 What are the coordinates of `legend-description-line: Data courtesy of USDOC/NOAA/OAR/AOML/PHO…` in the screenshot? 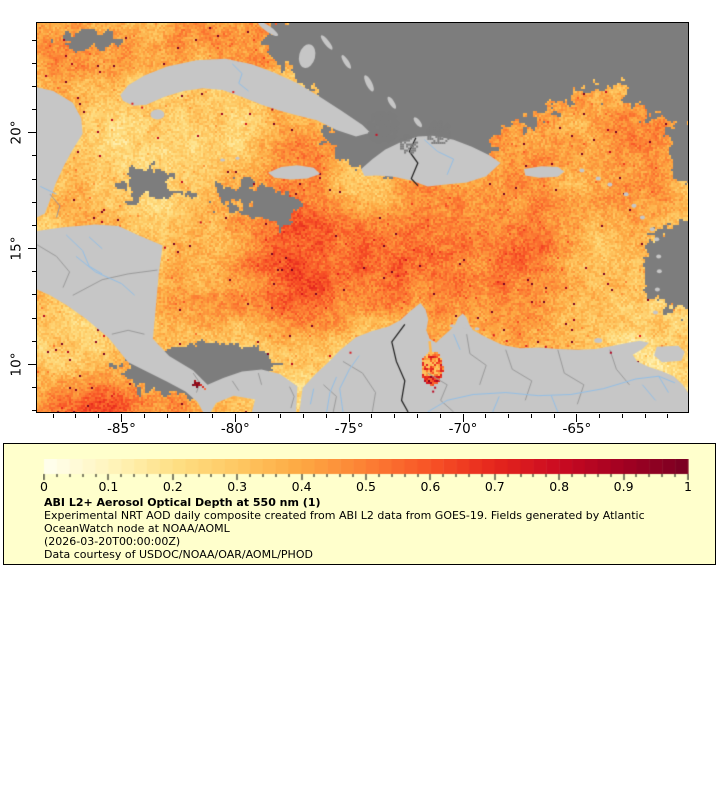 It's located at (178, 554).